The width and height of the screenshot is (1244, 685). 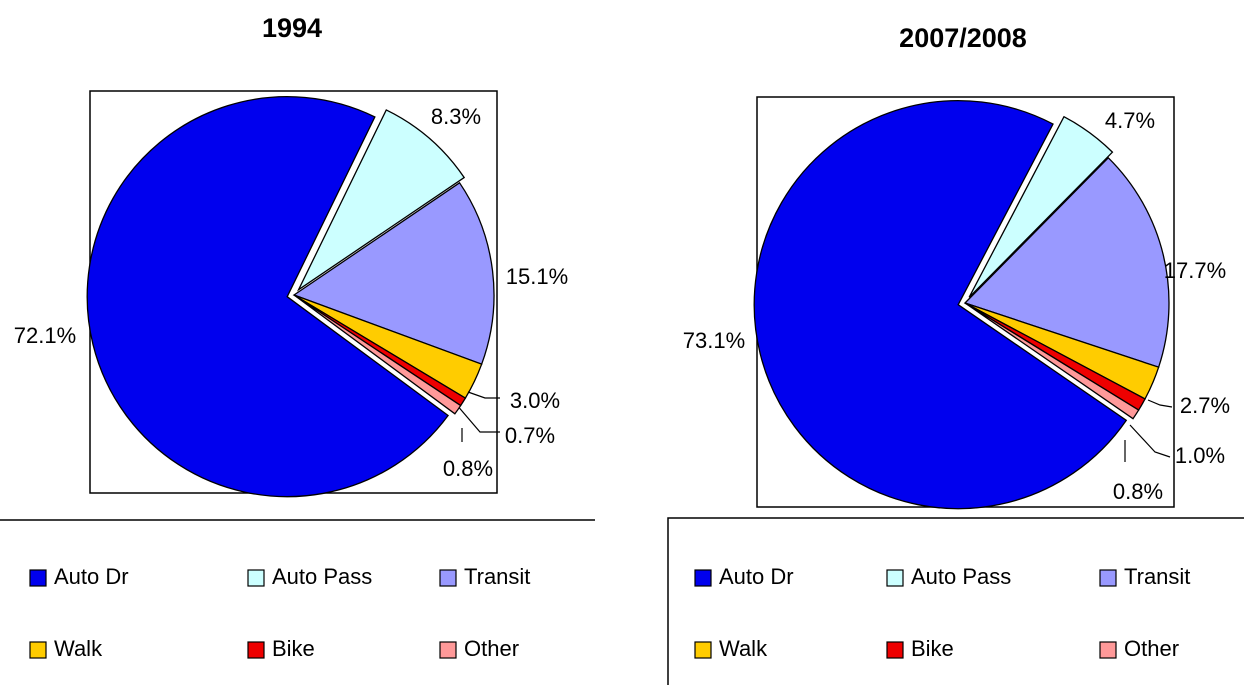 What do you see at coordinates (714, 340) in the screenshot?
I see `data-label: 73.1%` at bounding box center [714, 340].